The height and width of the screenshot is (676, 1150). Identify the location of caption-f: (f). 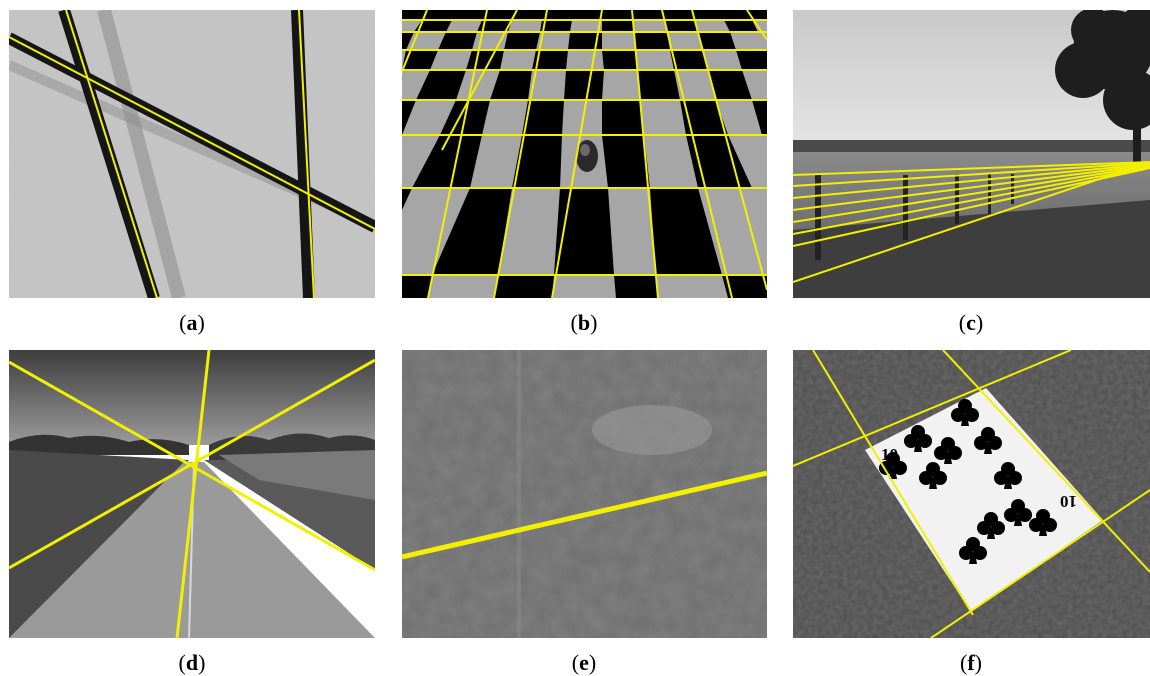
(971, 662).